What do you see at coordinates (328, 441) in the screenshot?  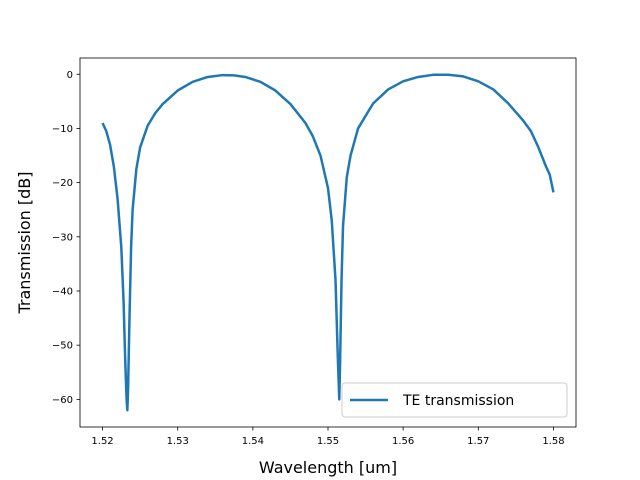 I see `x-tick-label: 1.55` at bounding box center [328, 441].